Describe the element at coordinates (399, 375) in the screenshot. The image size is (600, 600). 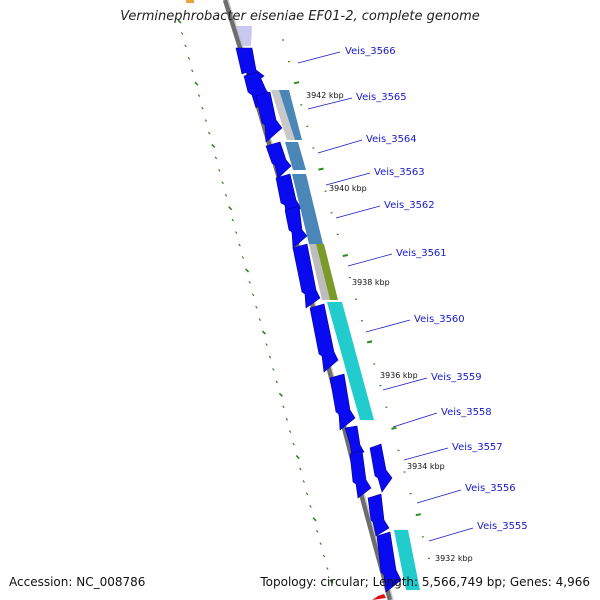
I see `kbp-label: 3936 kbp` at that location.